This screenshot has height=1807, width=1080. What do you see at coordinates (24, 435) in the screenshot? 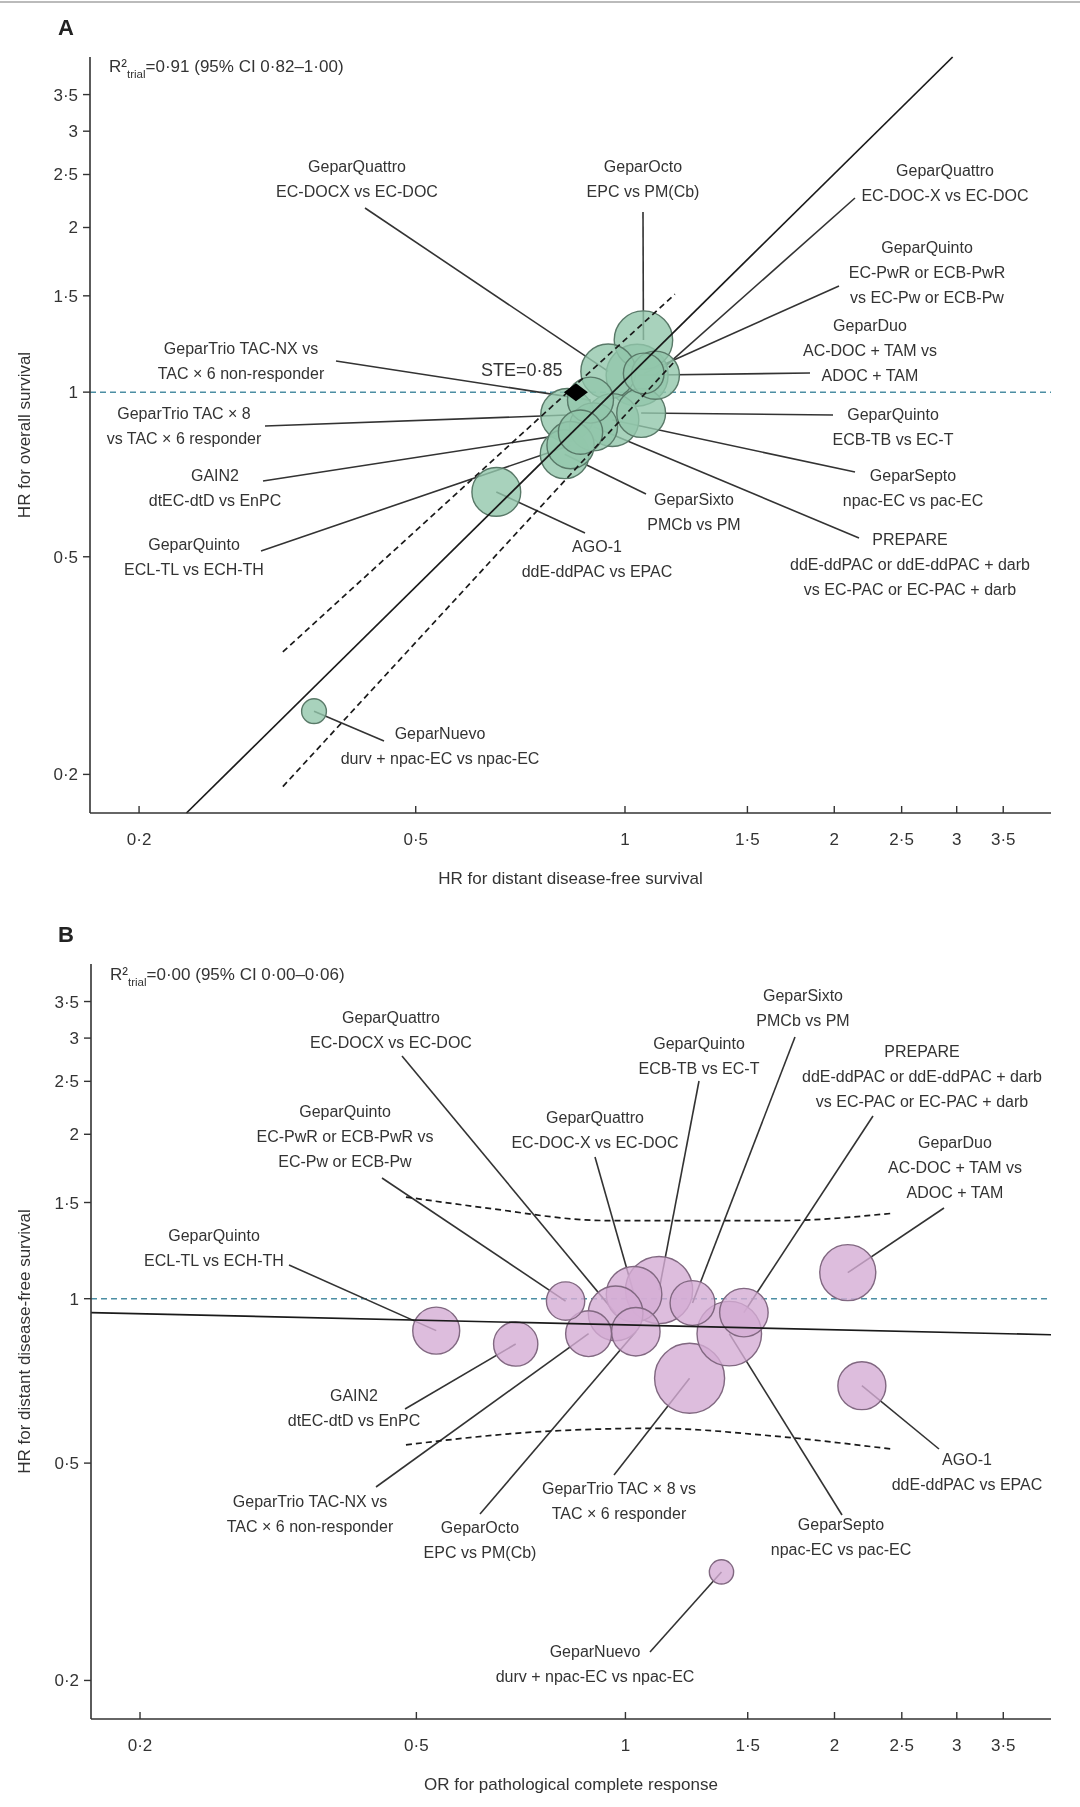
I see `y-axis-title: HR for overall survival` at bounding box center [24, 435].